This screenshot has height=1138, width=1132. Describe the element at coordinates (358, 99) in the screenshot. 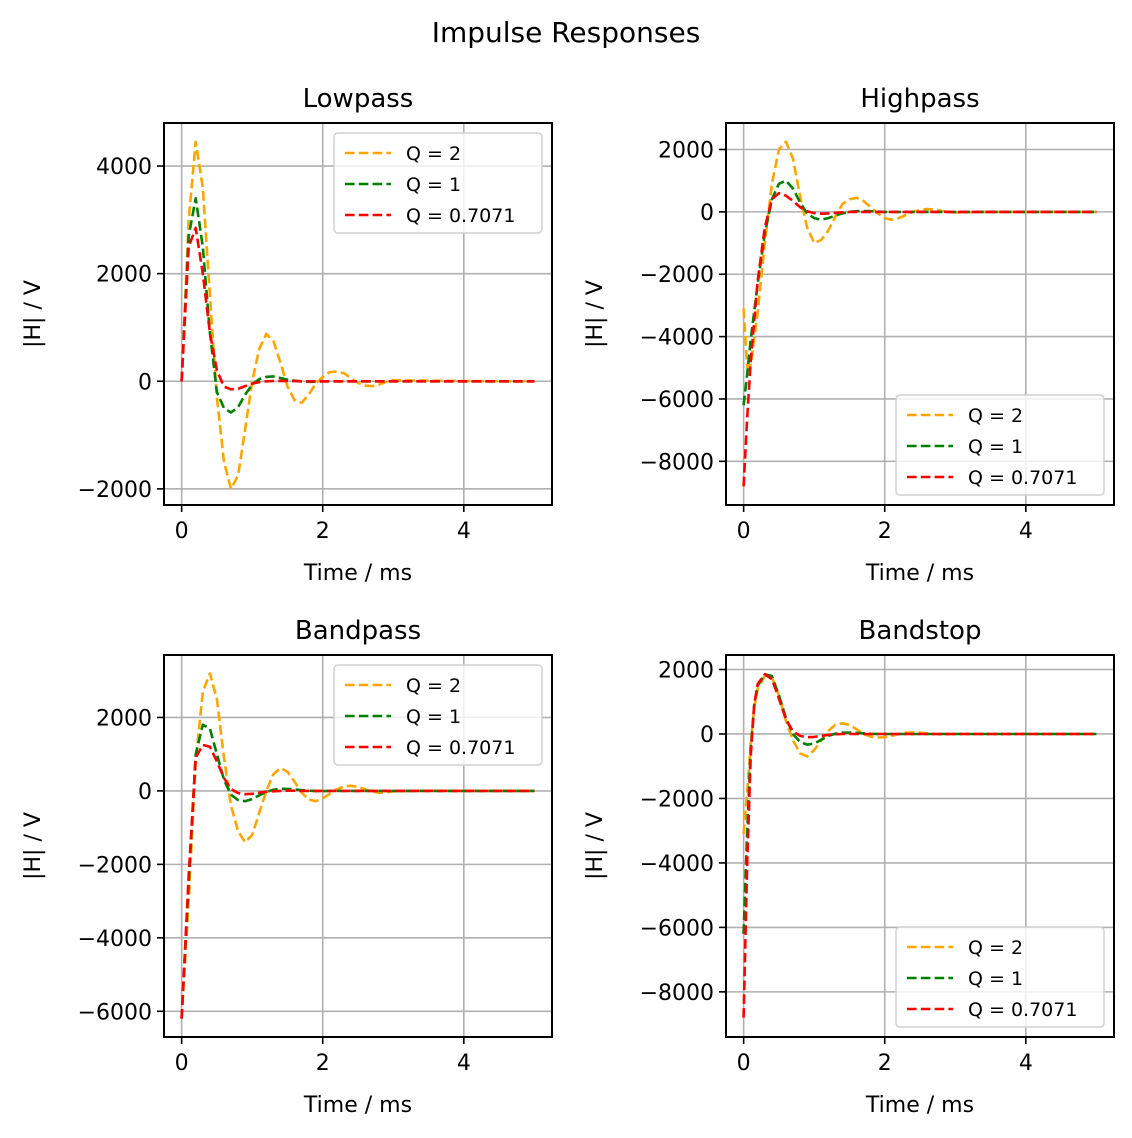

I see `subplot-title: Lowpass` at that location.